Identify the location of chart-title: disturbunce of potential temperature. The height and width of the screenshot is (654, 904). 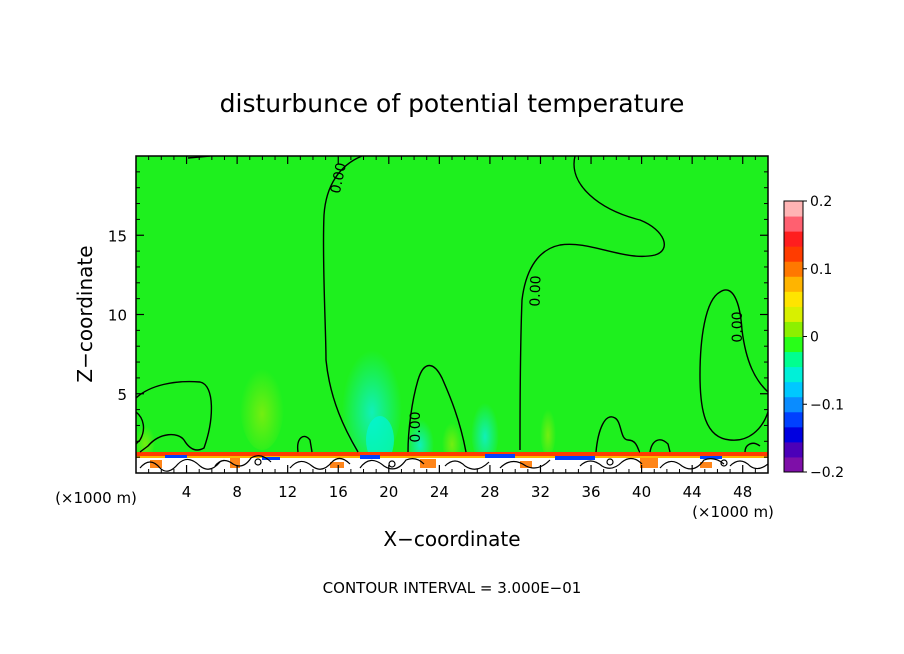
(452, 103).